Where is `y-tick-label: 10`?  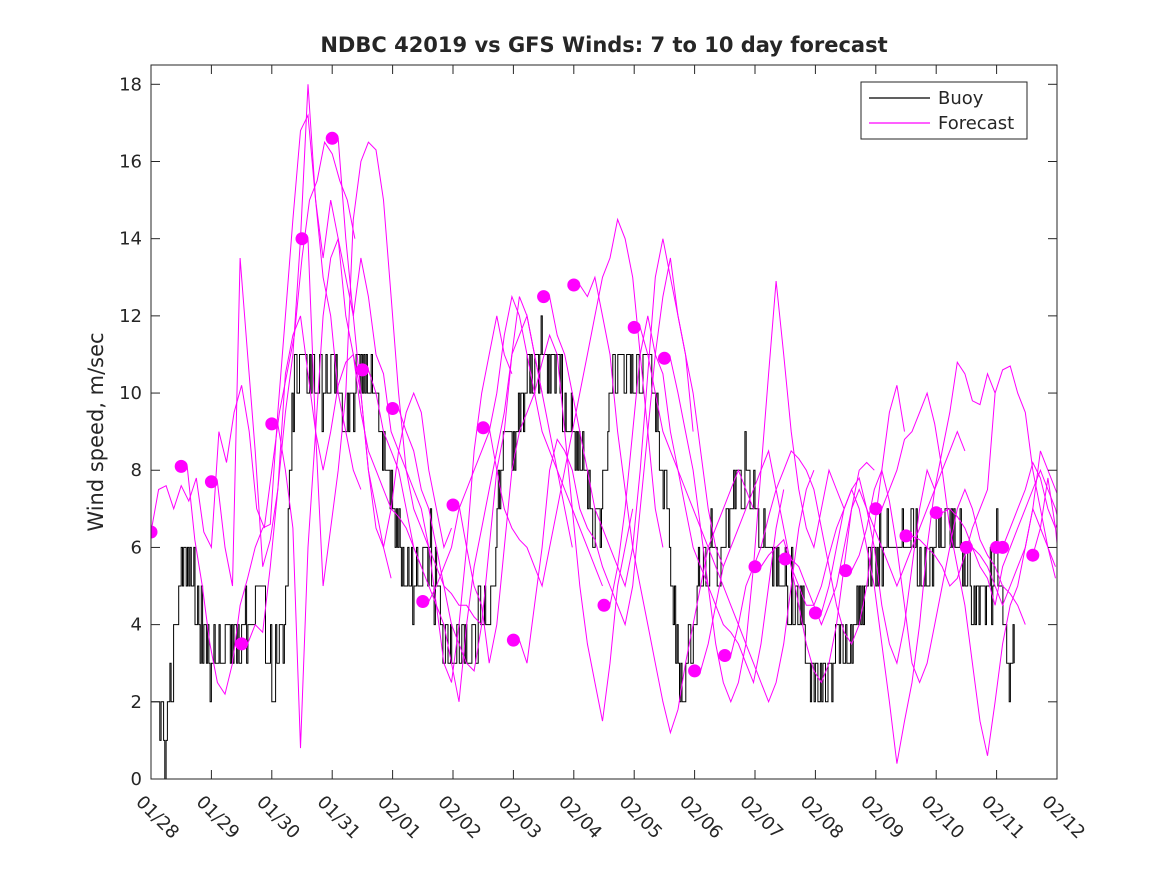
y-tick-label: 10 is located at coordinates (130, 393).